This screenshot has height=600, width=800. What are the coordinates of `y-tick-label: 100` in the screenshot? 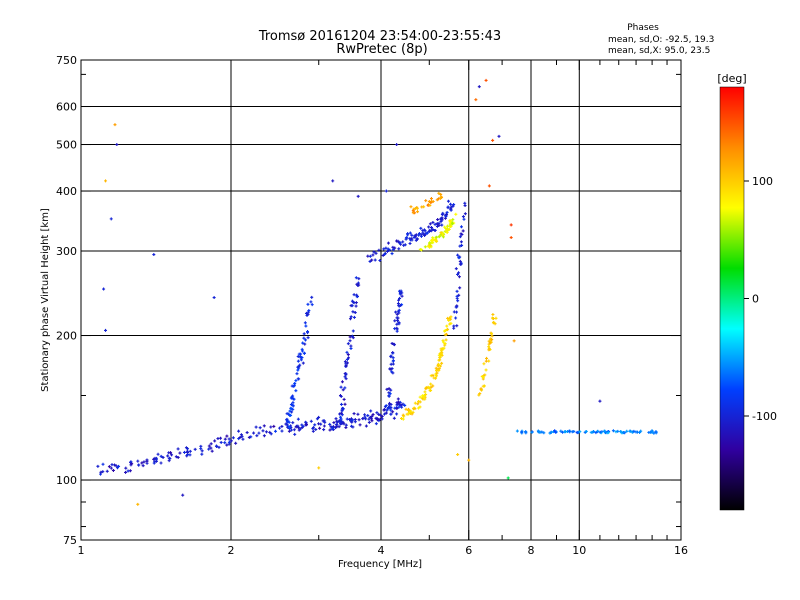 It's located at (66, 480).